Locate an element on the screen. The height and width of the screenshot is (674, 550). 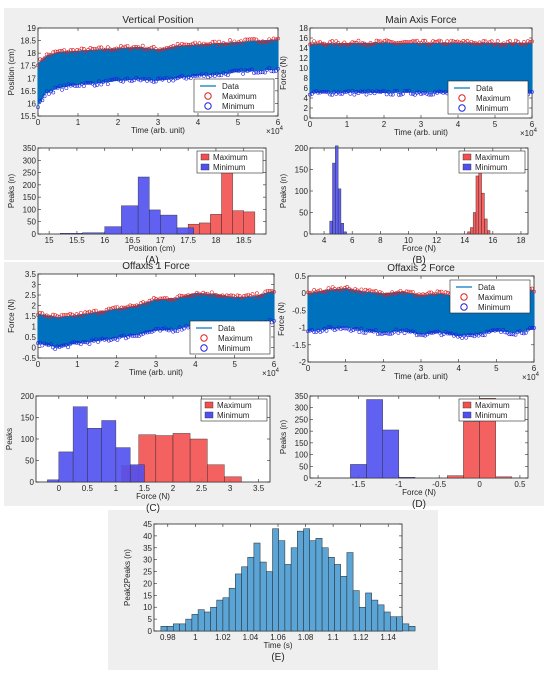
x-tick-label: 2 is located at coordinates (384, 124).